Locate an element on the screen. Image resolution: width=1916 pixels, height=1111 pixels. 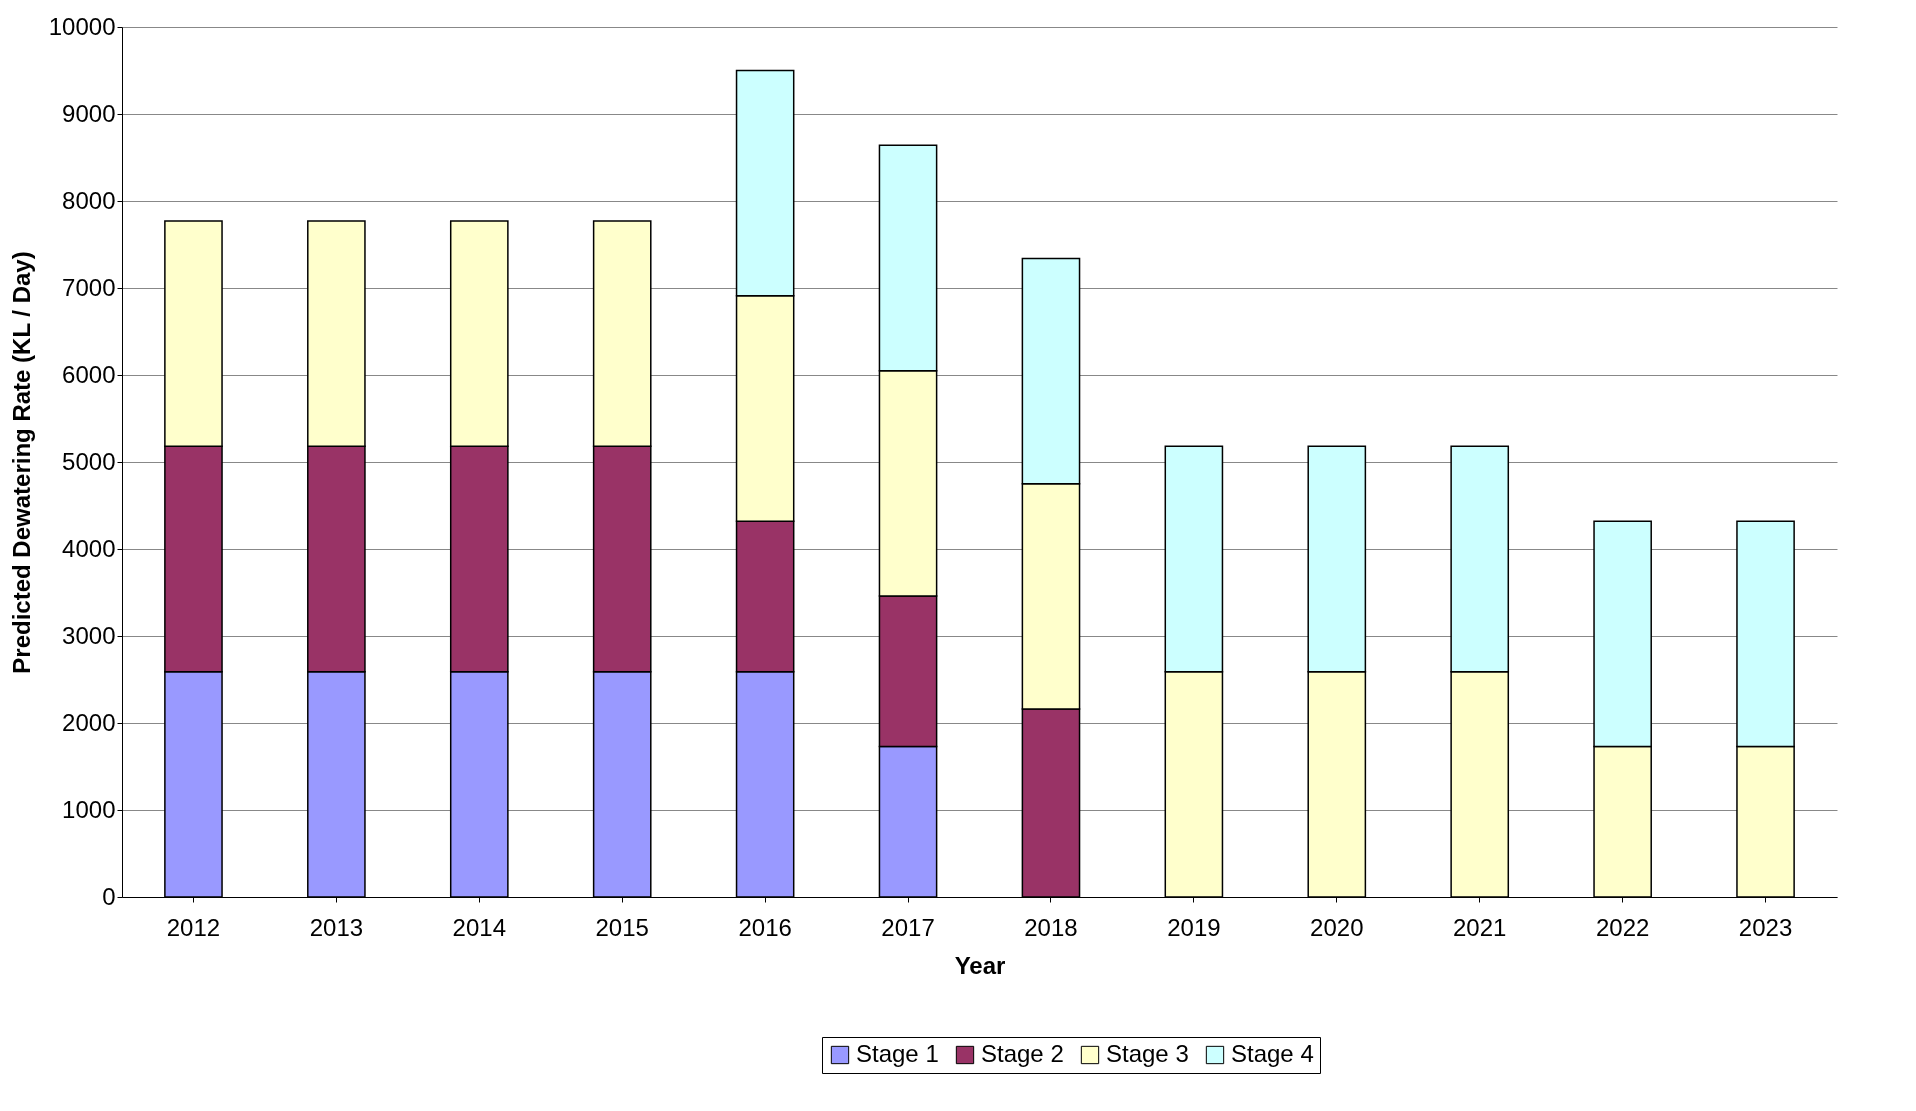
x-tick-label: 2014 is located at coordinates (479, 927).